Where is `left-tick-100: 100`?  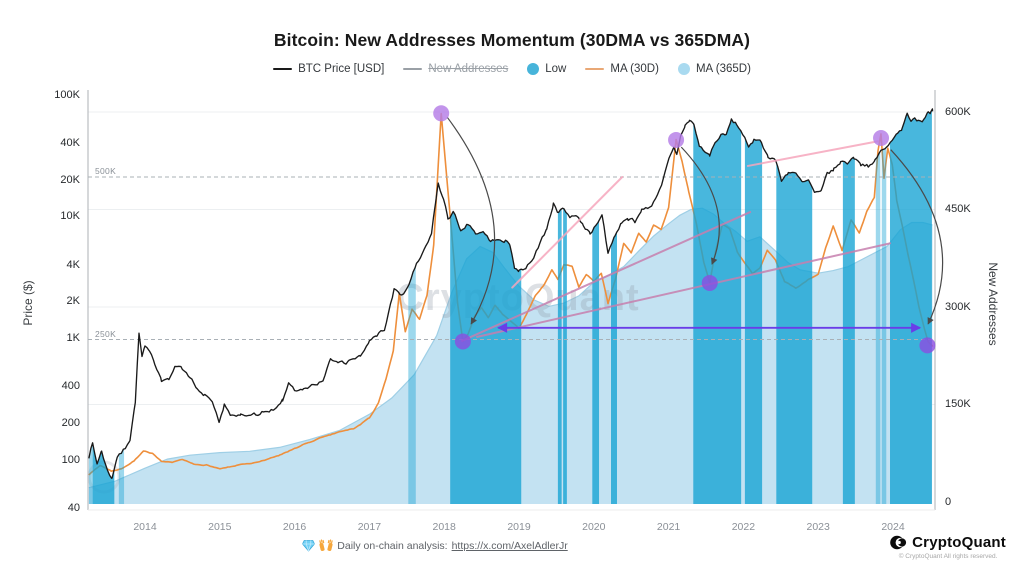 left-tick-100: 100 is located at coordinates (70, 459).